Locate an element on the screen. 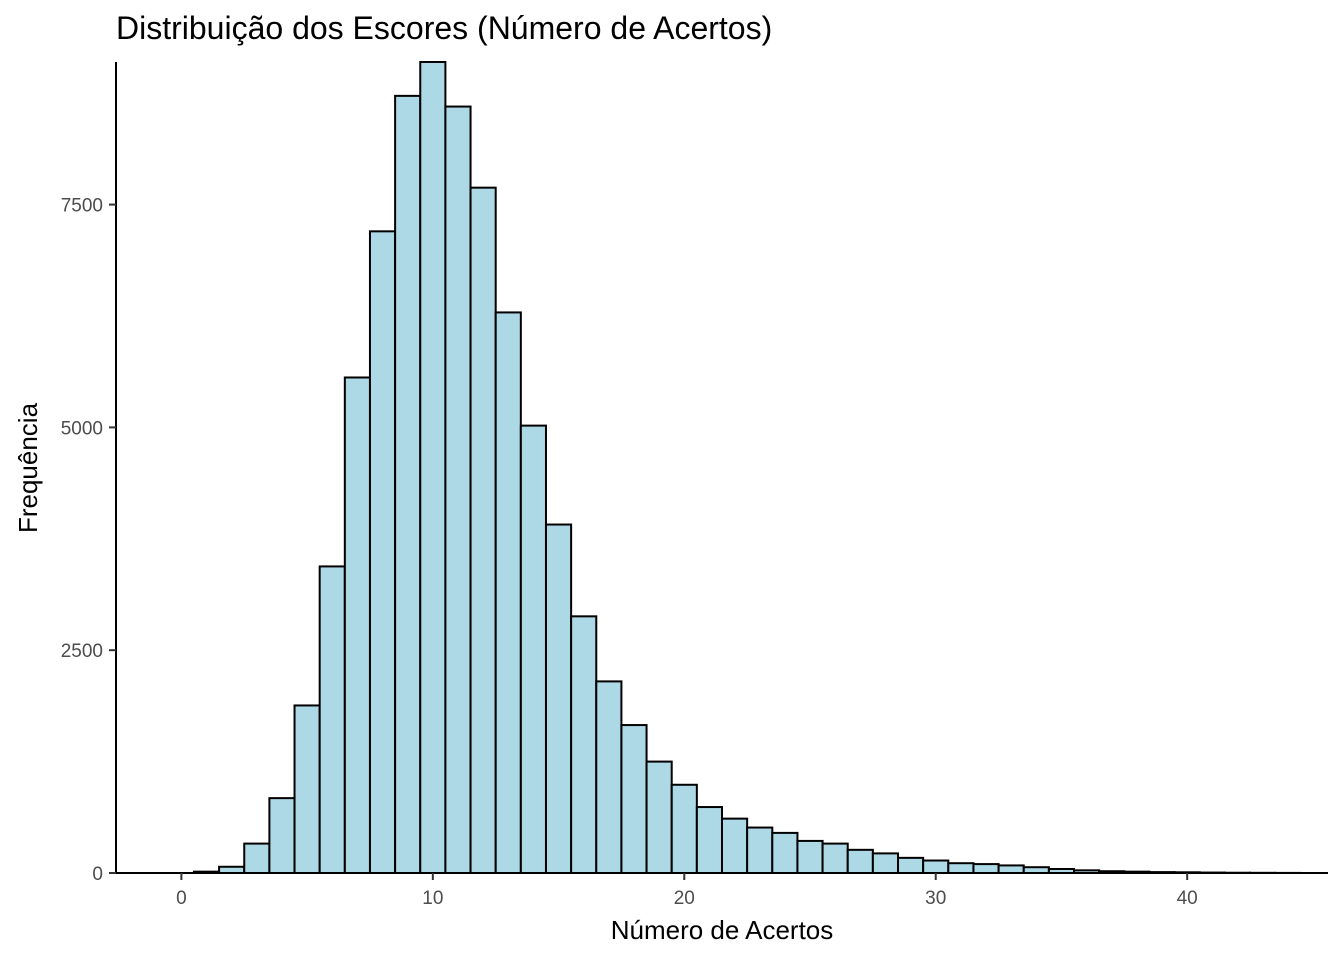  x-tick-label: 30 is located at coordinates (935, 898).